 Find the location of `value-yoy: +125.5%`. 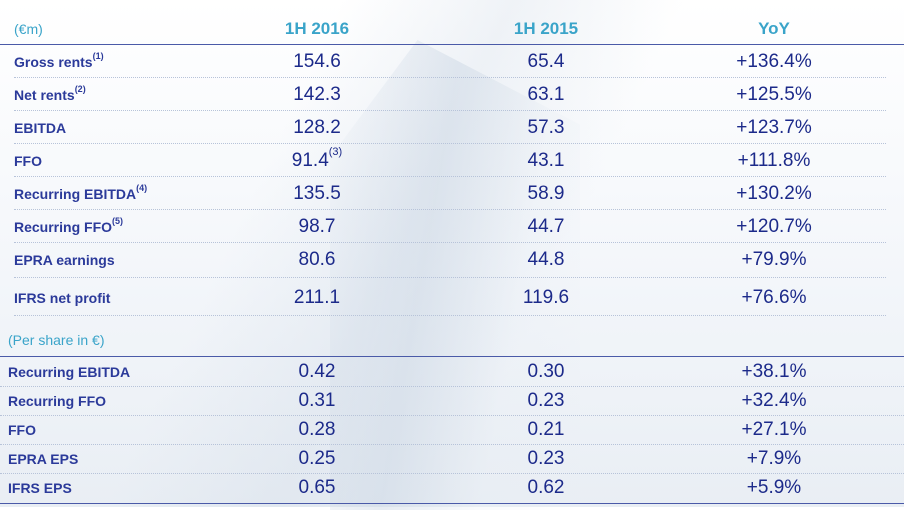

value-yoy: +125.5% is located at coordinates (774, 94).